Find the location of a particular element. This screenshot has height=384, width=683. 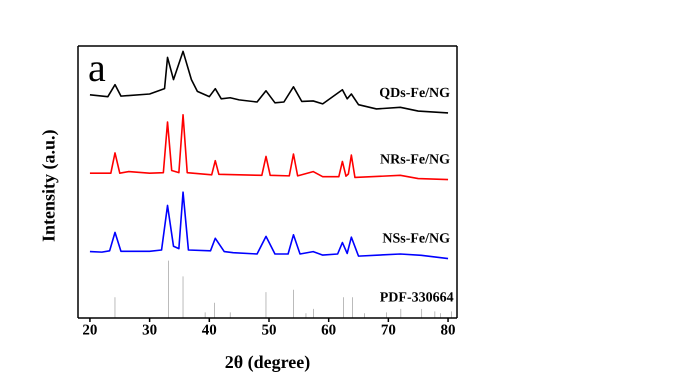

x-tick-label: 60 is located at coordinates (328, 330).